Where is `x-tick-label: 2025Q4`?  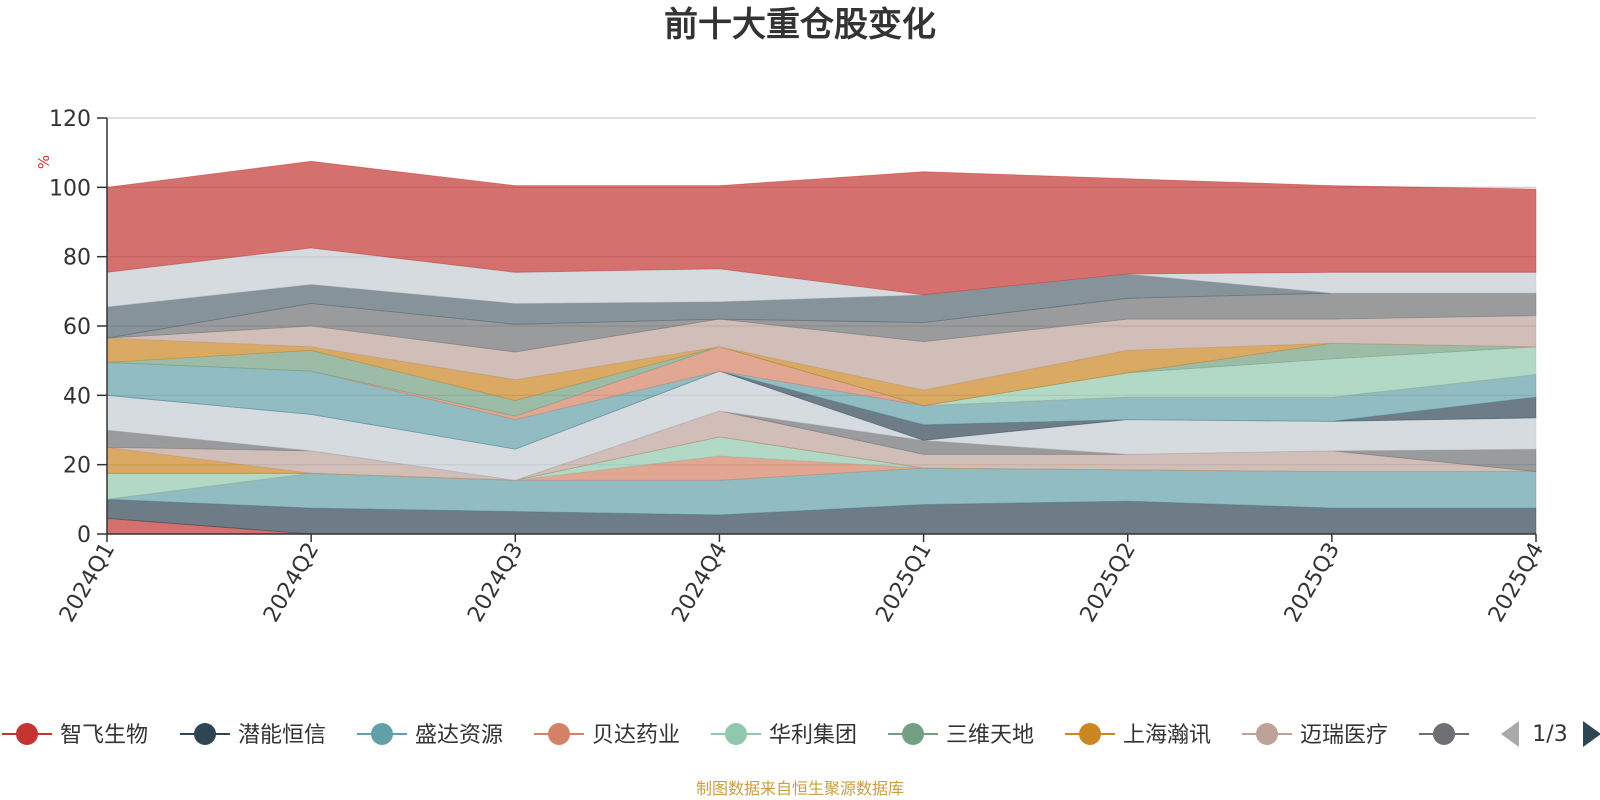
x-tick-label: 2025Q4 is located at coordinates (1516, 583).